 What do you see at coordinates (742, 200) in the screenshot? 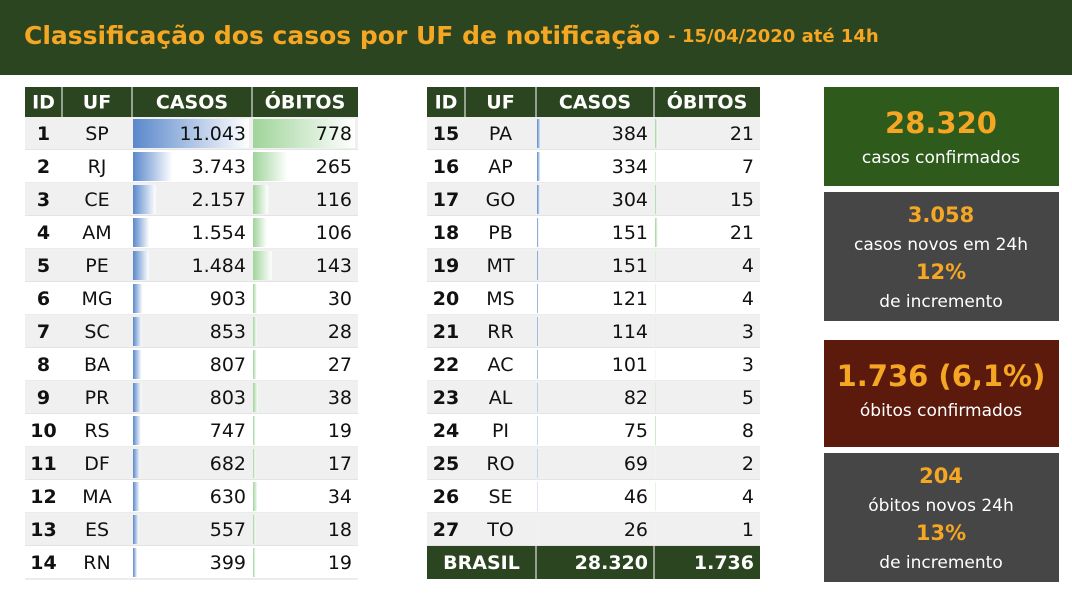
I see `row-deaths: 15` at bounding box center [742, 200].